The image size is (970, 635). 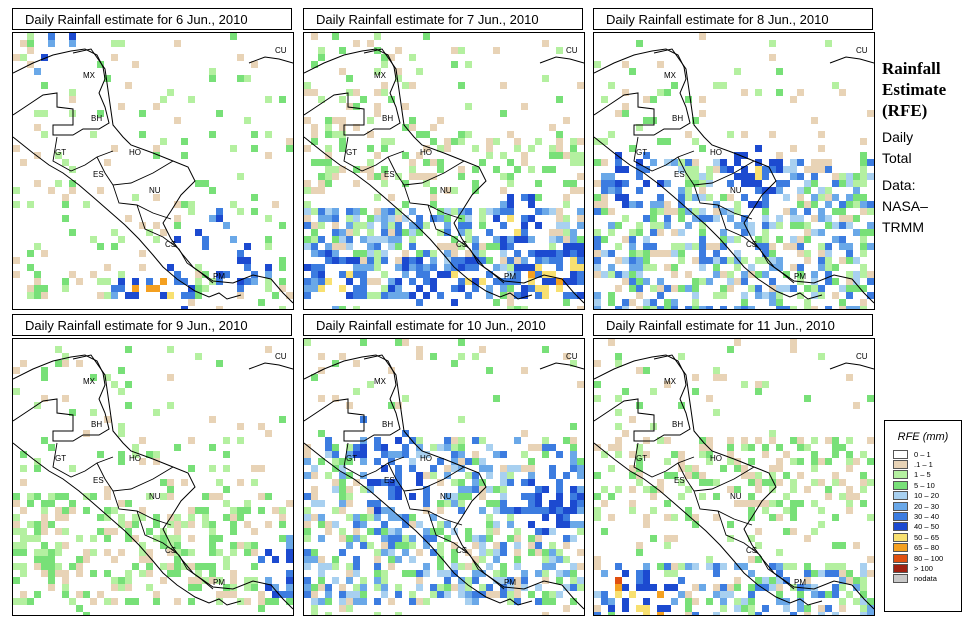 I want to click on country-label: CU, so click(x=281, y=50).